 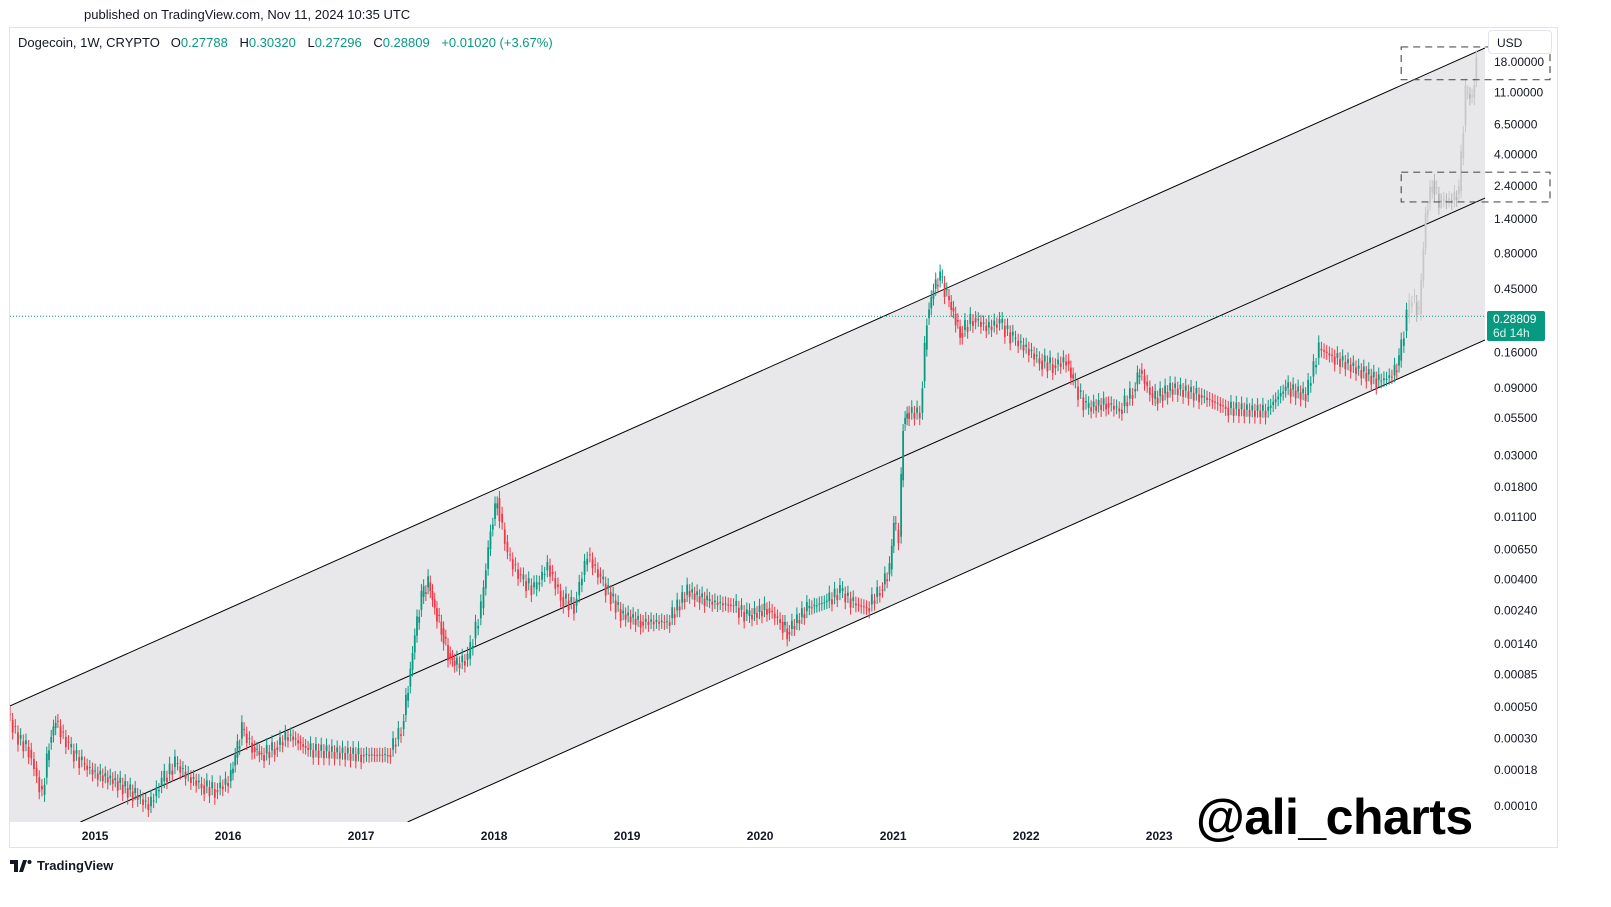 What do you see at coordinates (1026, 836) in the screenshot?
I see `time-tick-label: 2022` at bounding box center [1026, 836].